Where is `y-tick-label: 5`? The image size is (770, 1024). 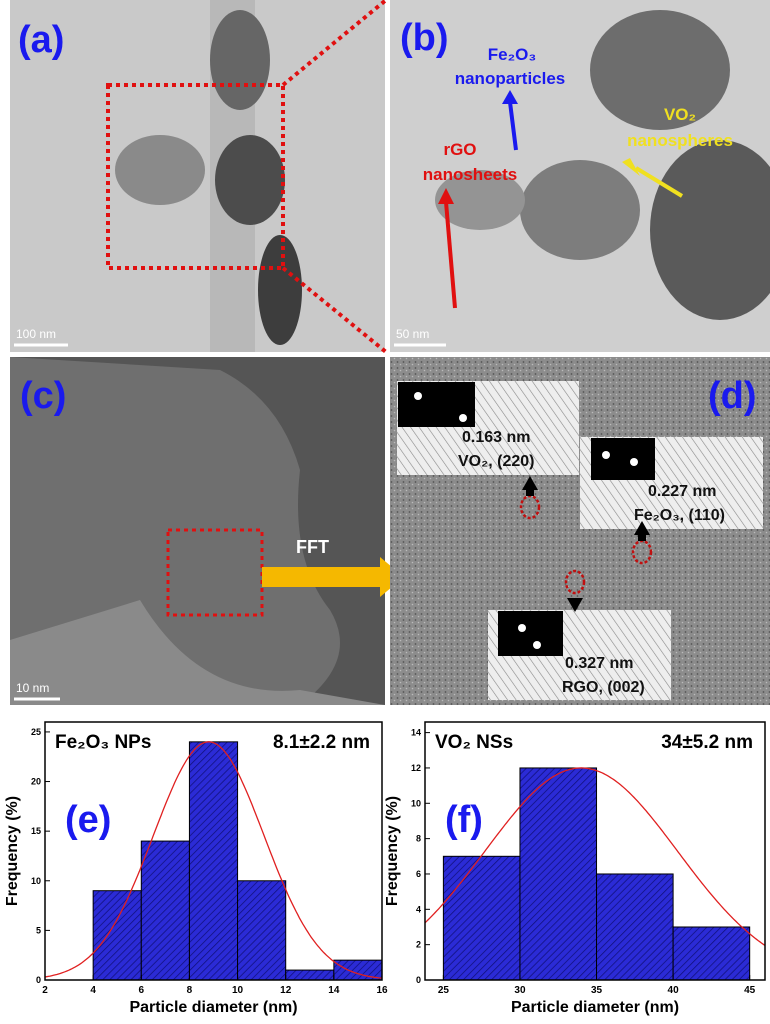 y-tick-label: 5 is located at coordinates (38, 930).